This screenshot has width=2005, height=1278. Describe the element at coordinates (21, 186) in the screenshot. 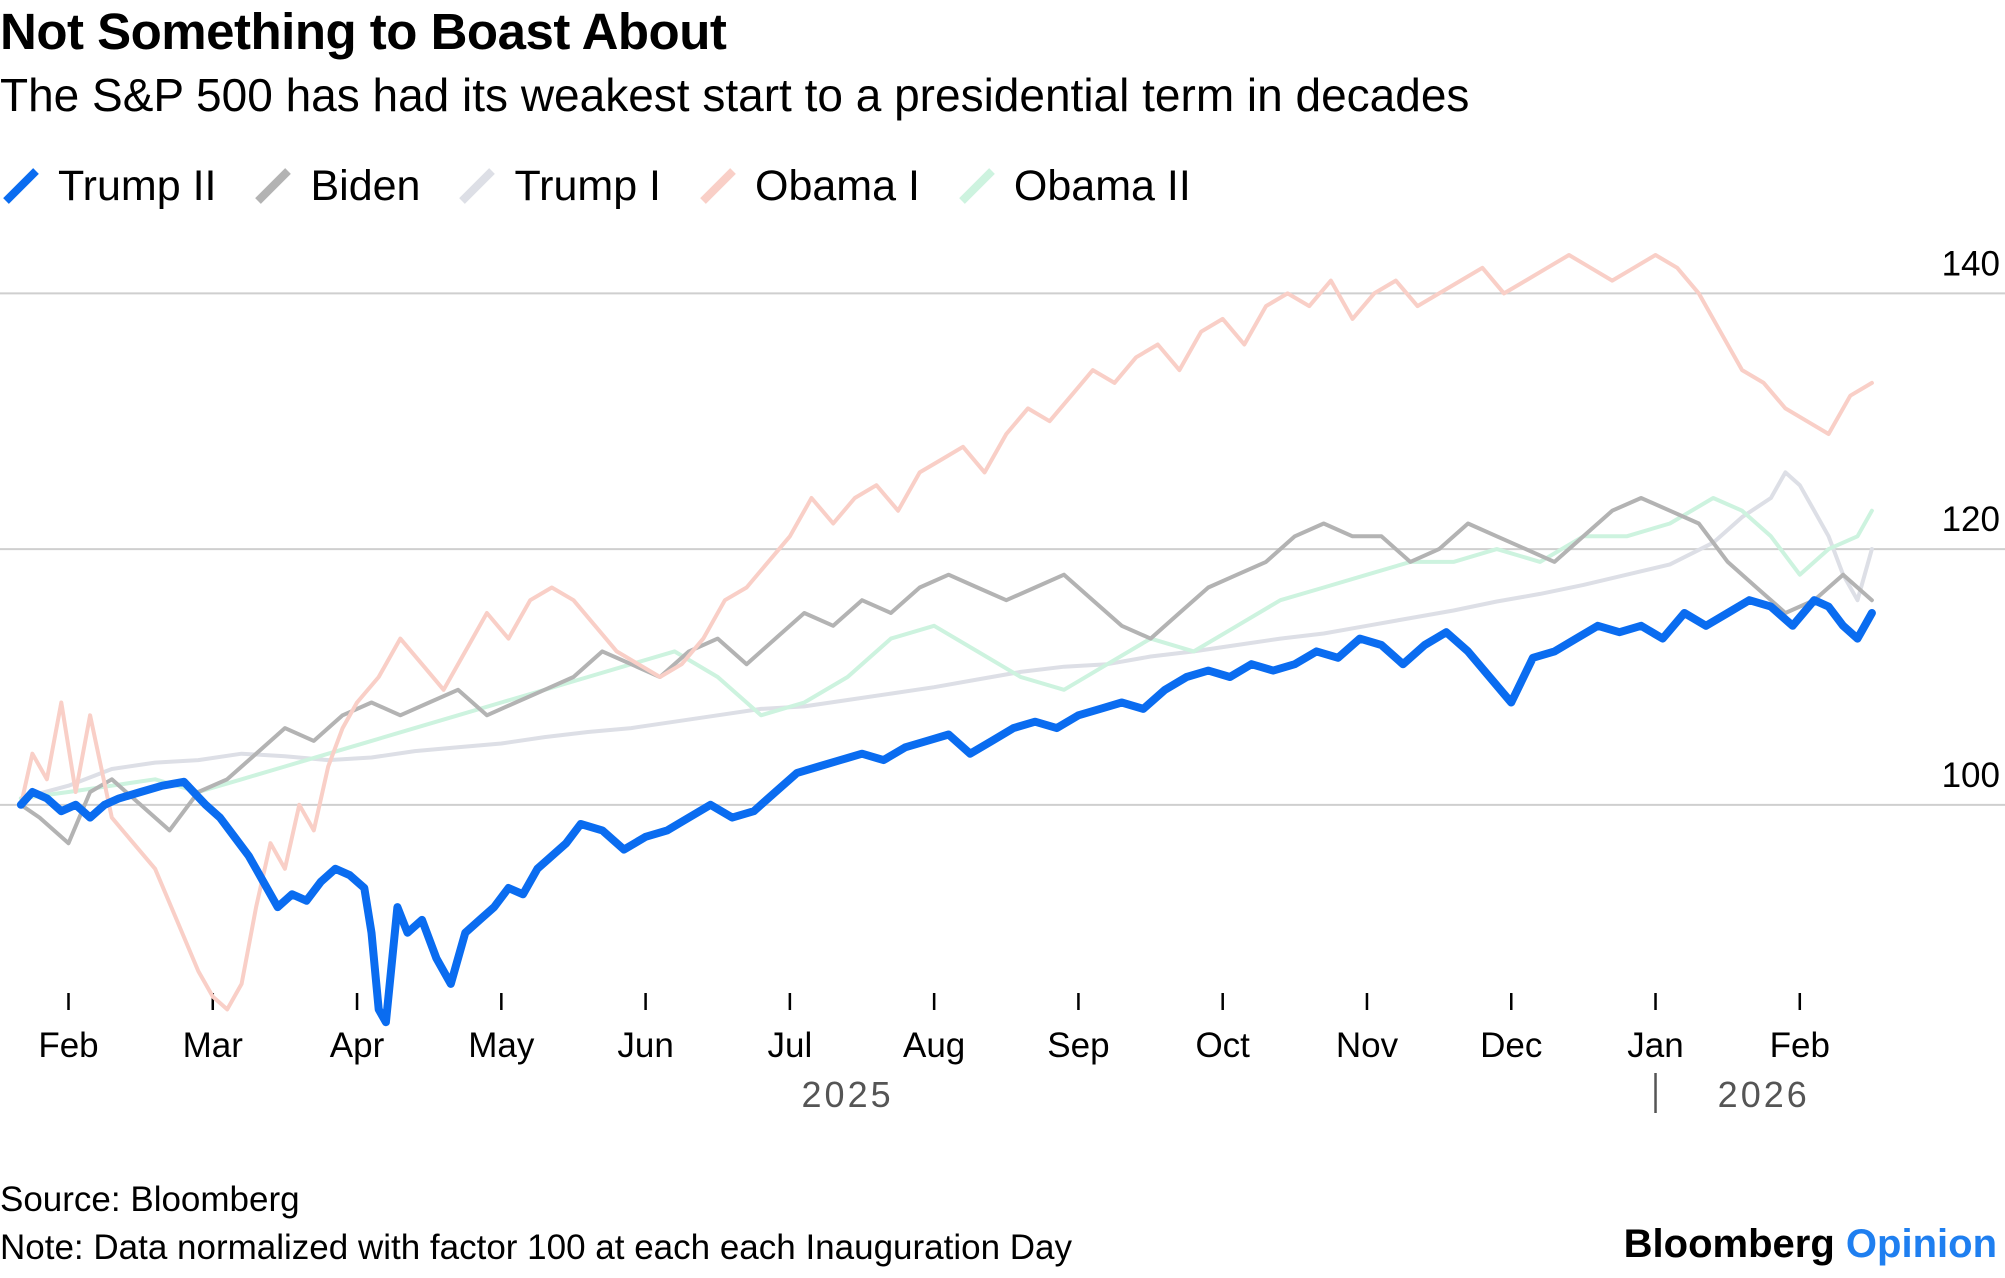

I see `legend-swatch-trump2` at that location.